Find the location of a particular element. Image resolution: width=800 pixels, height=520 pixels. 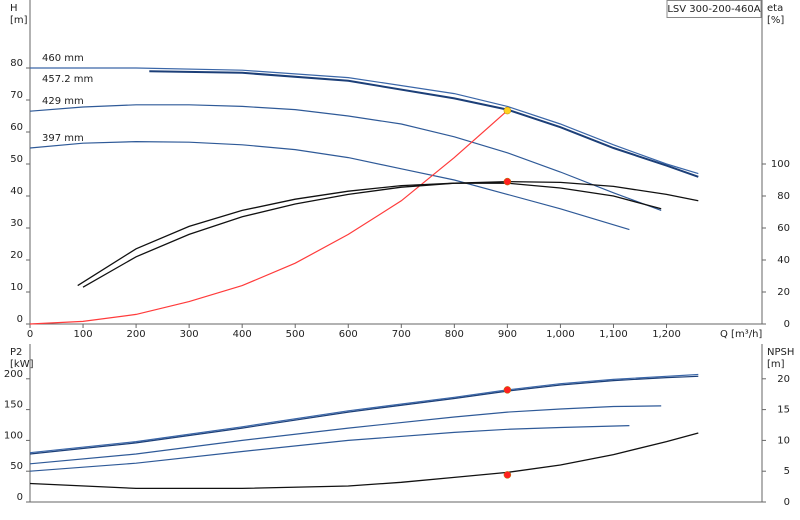

y-tick-label: 80 is located at coordinates (16, 63).